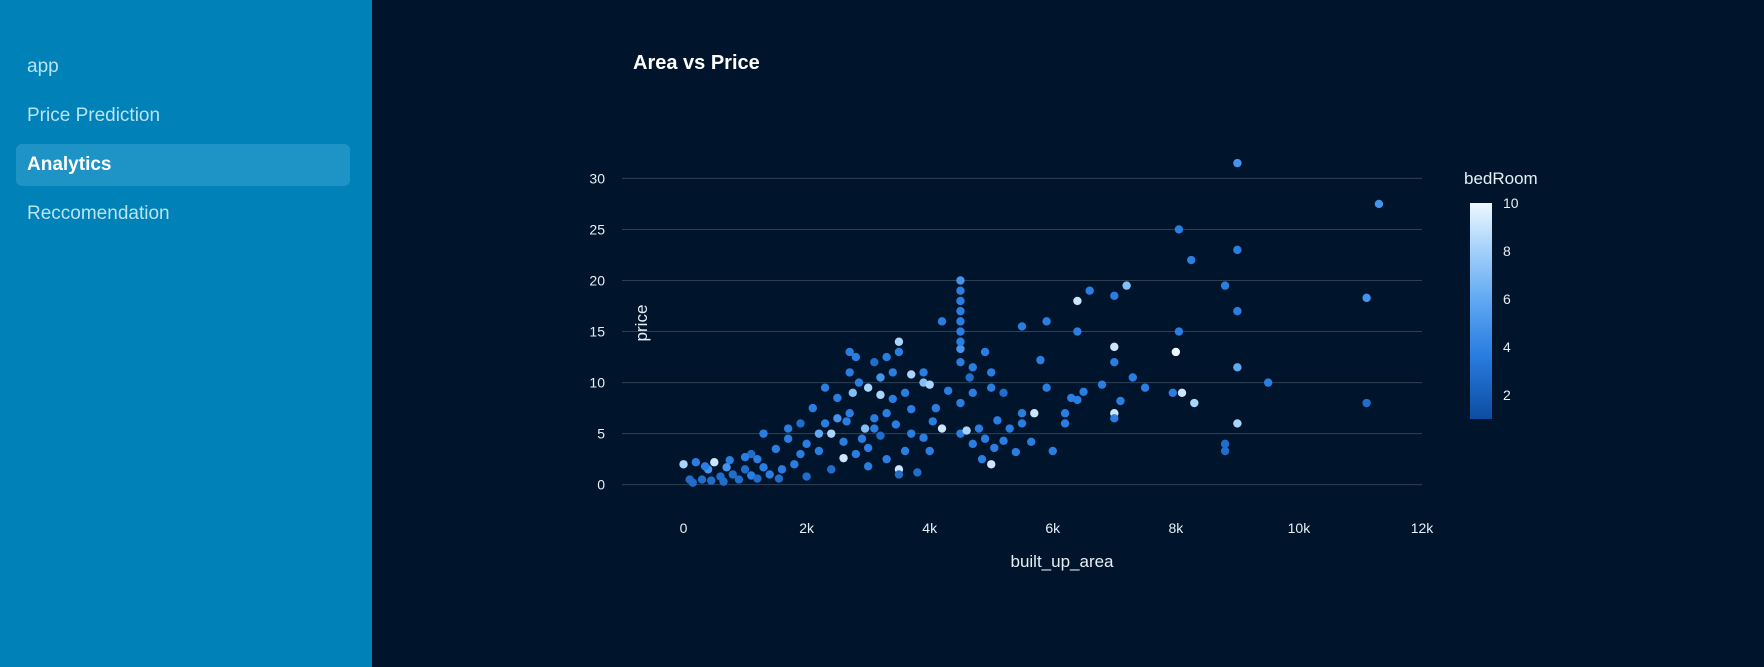  What do you see at coordinates (597, 281) in the screenshot?
I see `y-tick-label: 20` at bounding box center [597, 281].